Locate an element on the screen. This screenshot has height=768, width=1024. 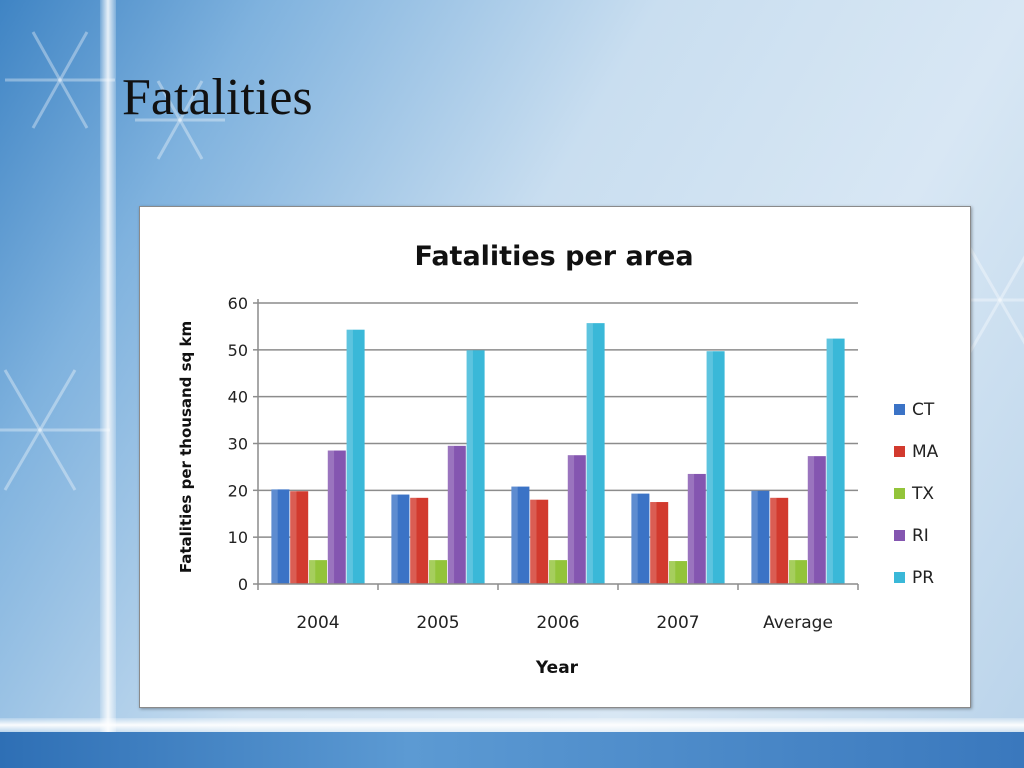
decorative-vertical-stripe is located at coordinates (108, 384).